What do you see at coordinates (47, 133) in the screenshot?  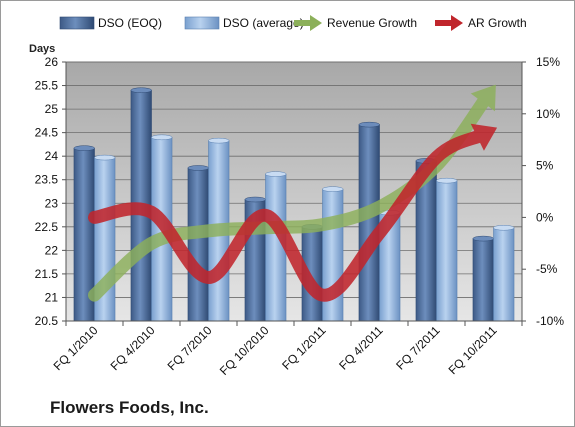 I see `left-tick-label: 24.5` at bounding box center [47, 133].